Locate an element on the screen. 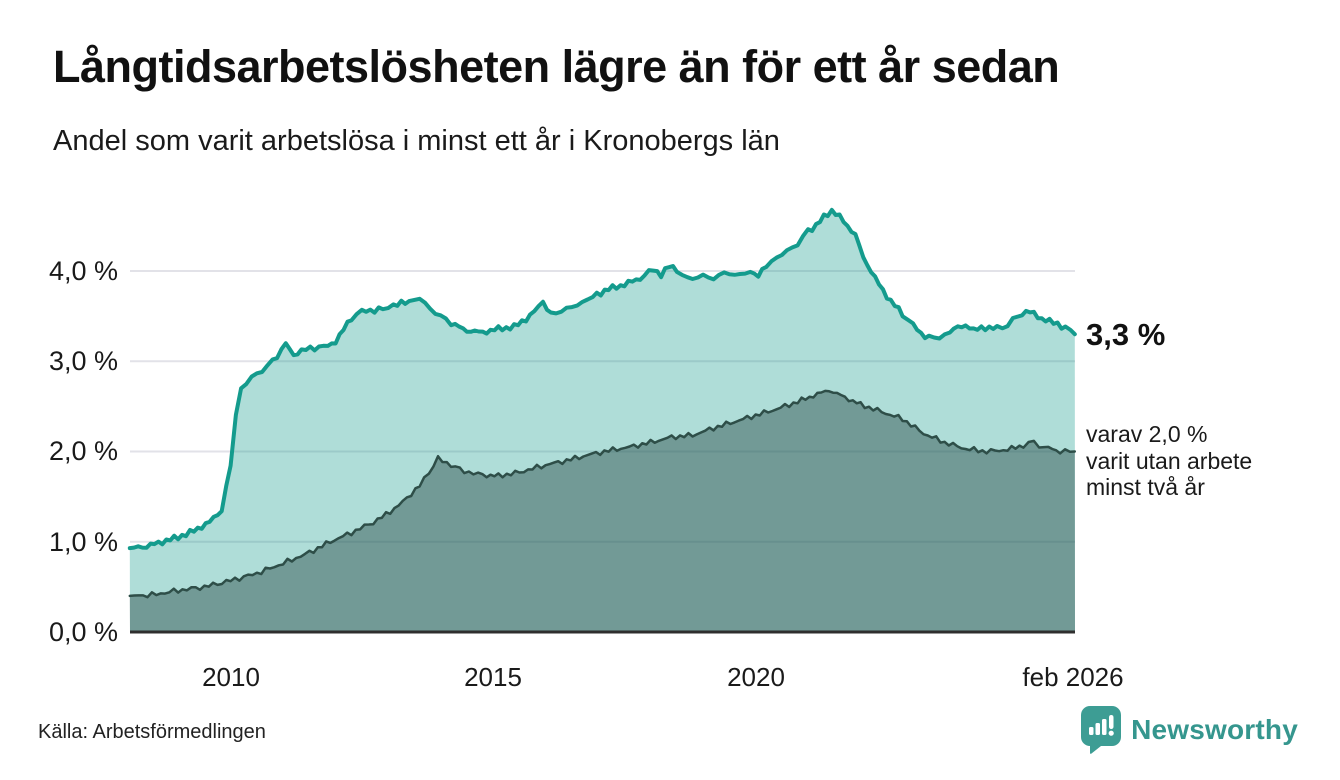  source-credit: Källa: Arbetsförmedlingen is located at coordinates (152, 732).